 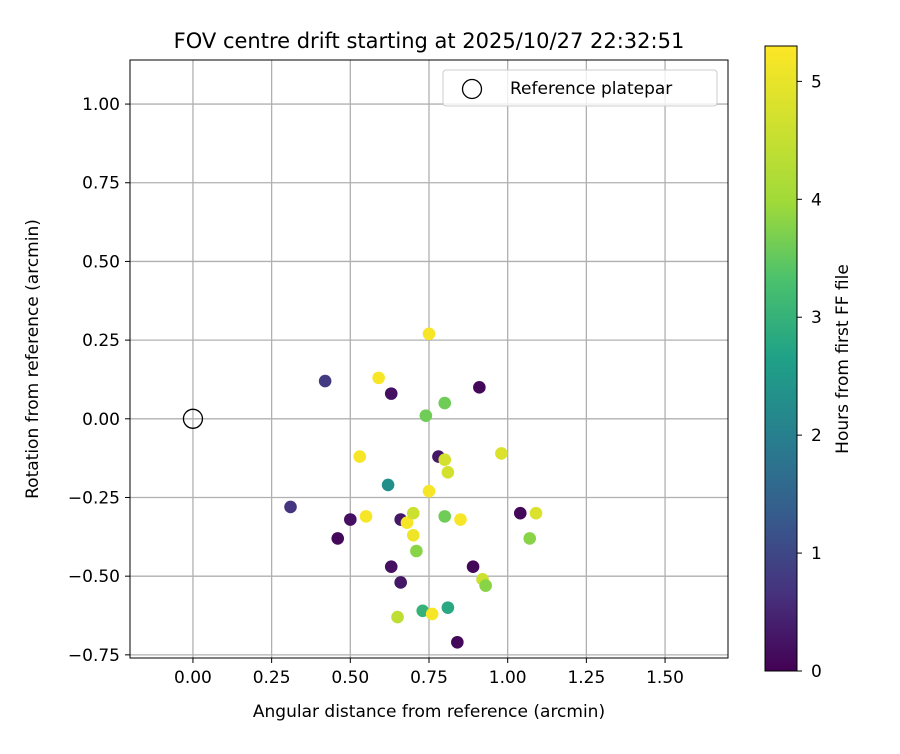 I want to click on x-tick-label: 1.25, so click(x=586, y=678).